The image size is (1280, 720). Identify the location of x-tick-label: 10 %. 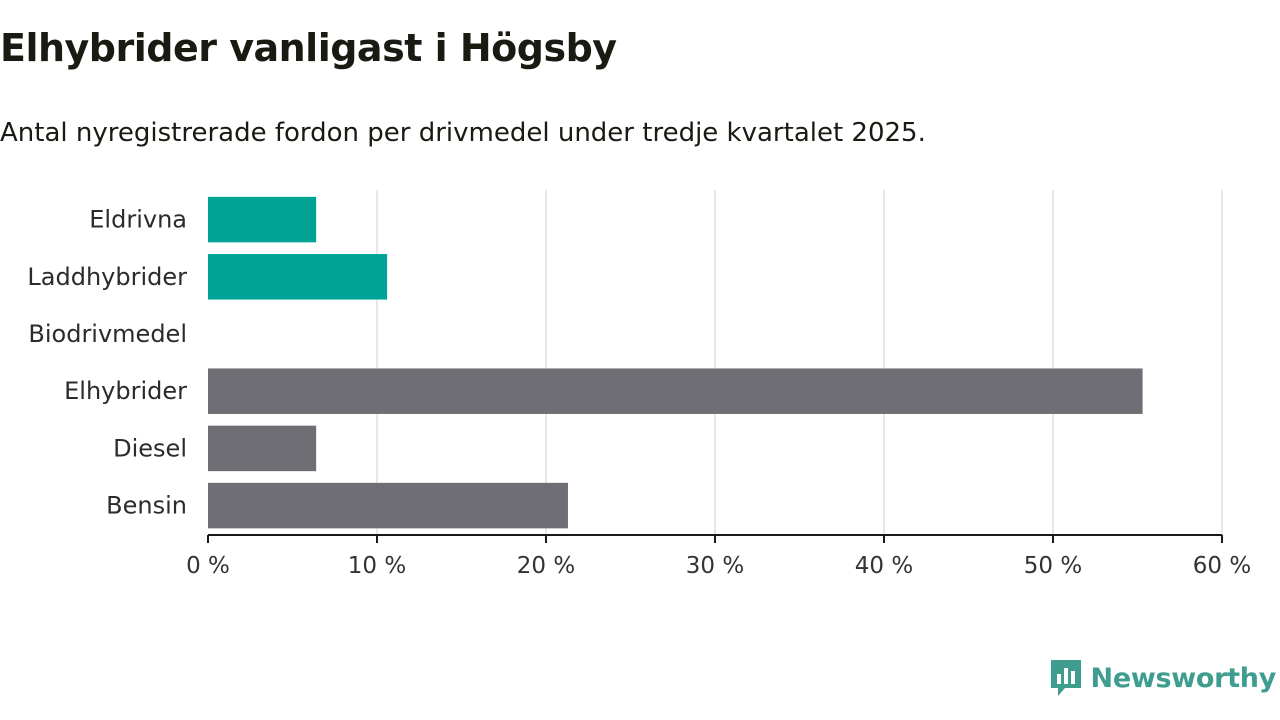
(377, 566).